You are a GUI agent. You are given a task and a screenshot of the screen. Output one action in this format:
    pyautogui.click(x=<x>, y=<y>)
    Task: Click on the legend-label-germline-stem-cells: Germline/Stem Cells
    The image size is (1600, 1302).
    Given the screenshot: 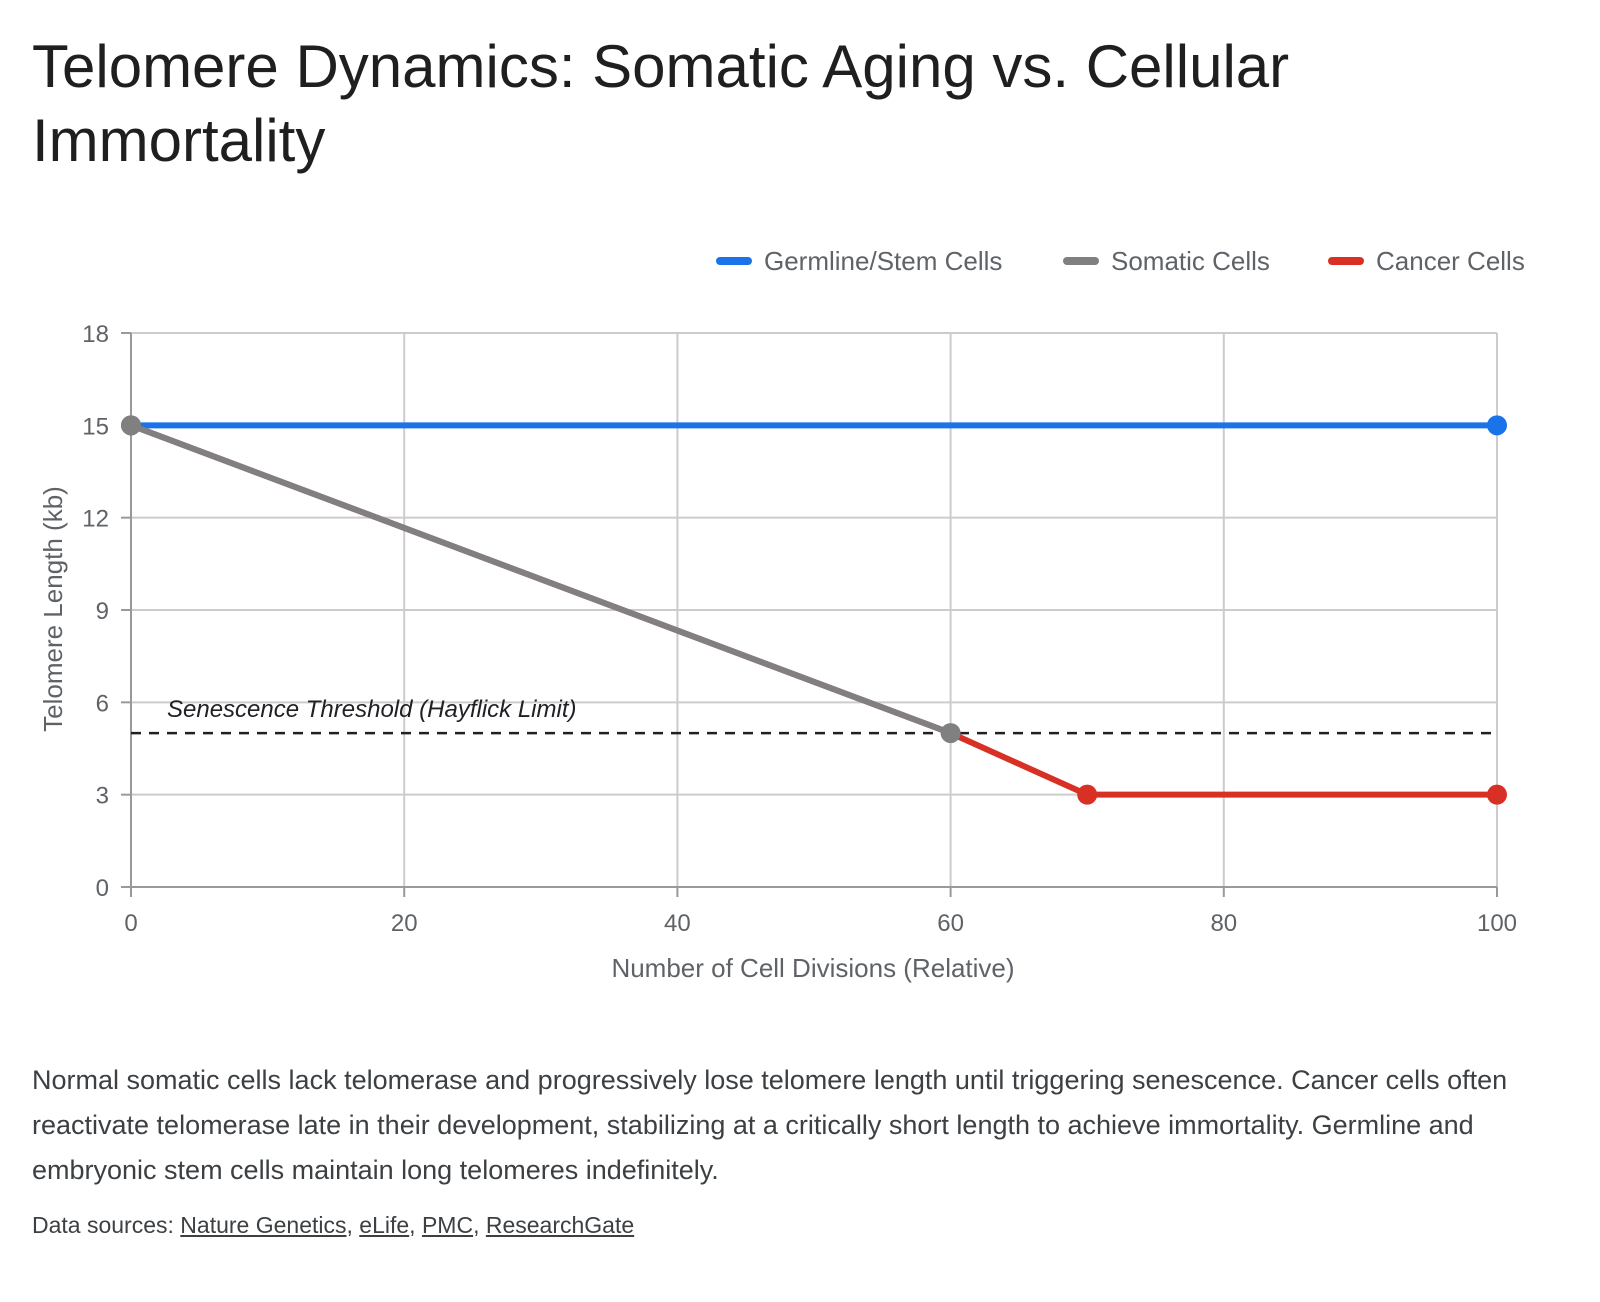 What is the action you would take?
    pyautogui.click(x=883, y=261)
    